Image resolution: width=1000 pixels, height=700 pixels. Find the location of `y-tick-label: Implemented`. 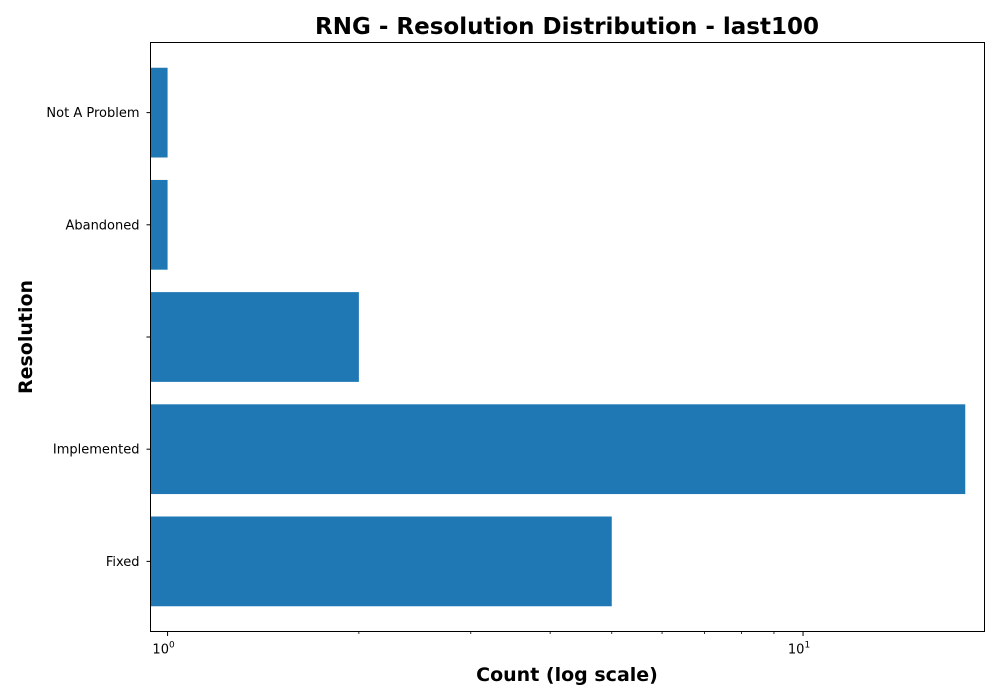

y-tick-label: Implemented is located at coordinates (96, 450).